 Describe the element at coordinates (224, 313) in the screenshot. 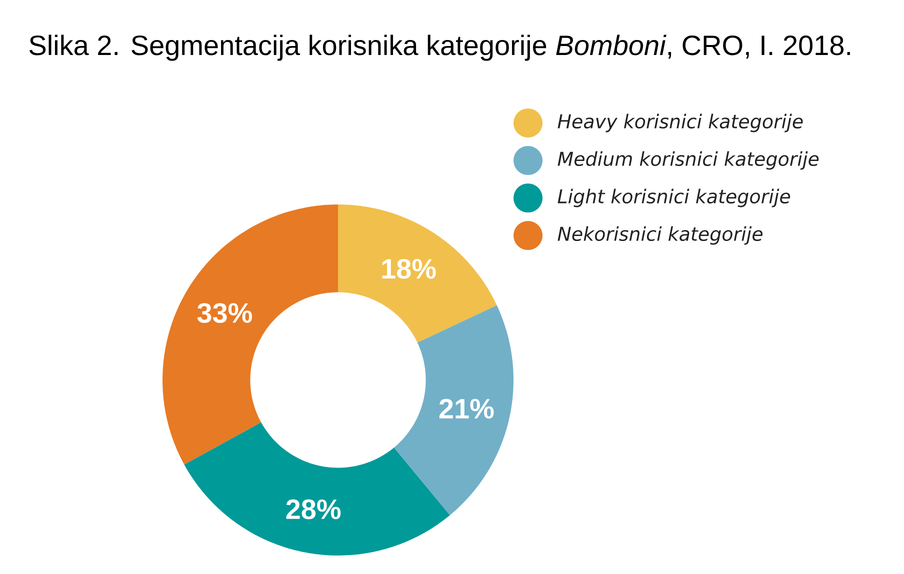

I see `data-label: 33%` at that location.